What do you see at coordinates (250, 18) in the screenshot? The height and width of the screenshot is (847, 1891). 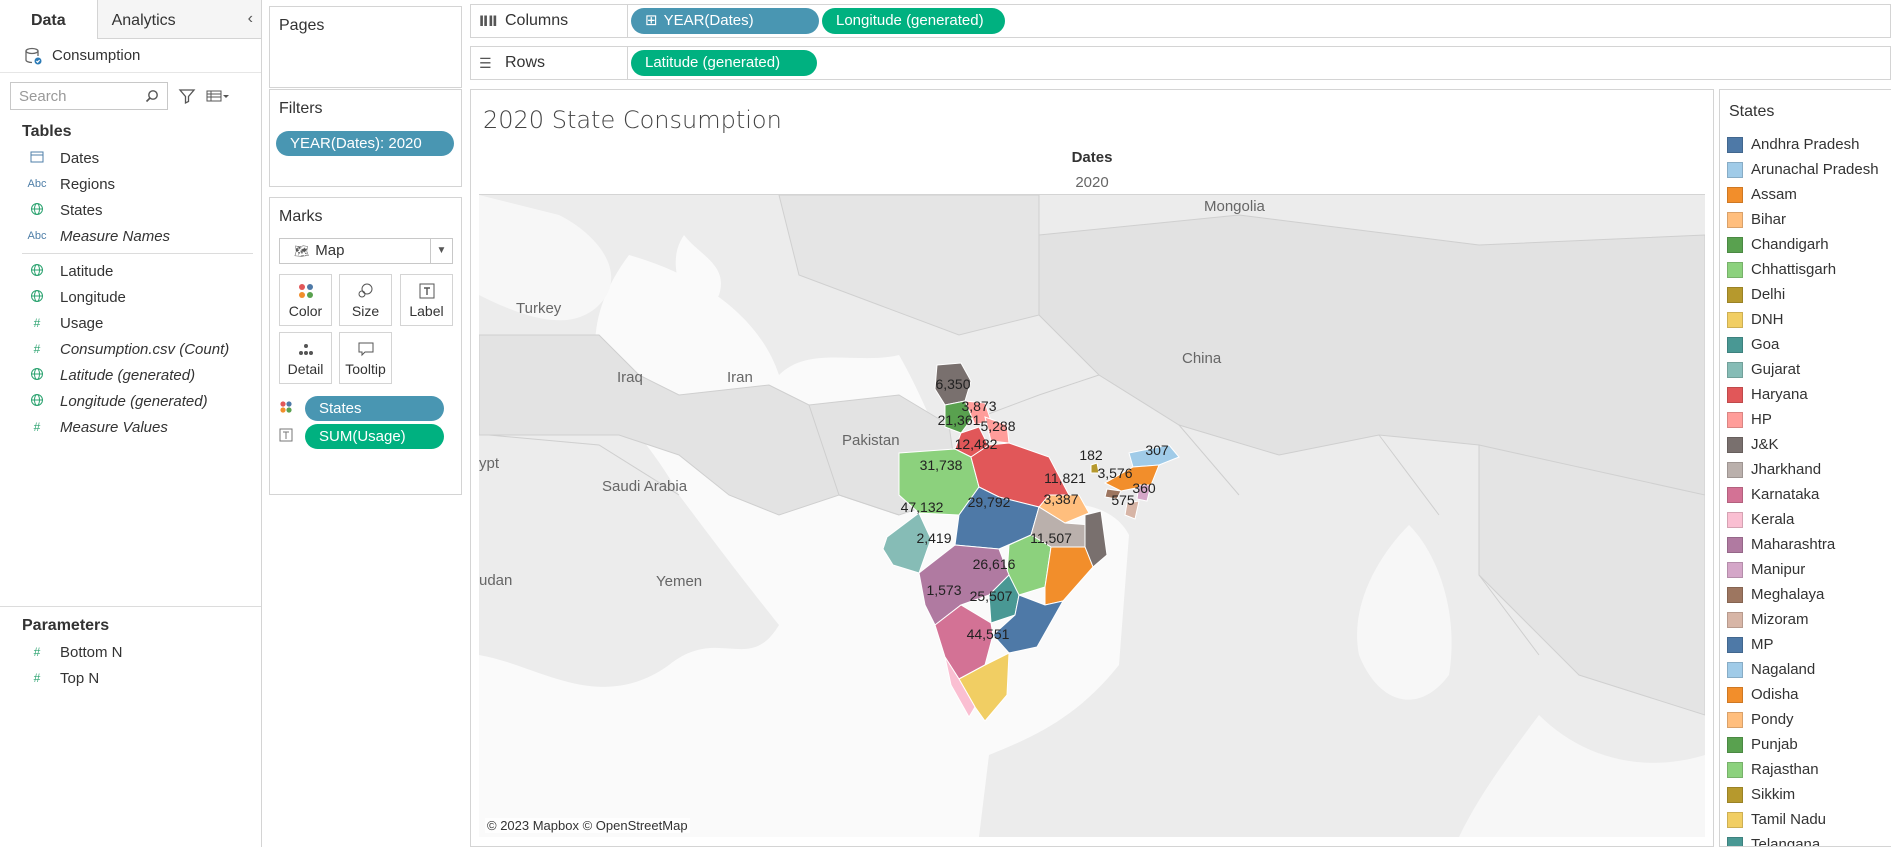 I see `collapse-pane-icon: ‹` at bounding box center [250, 18].